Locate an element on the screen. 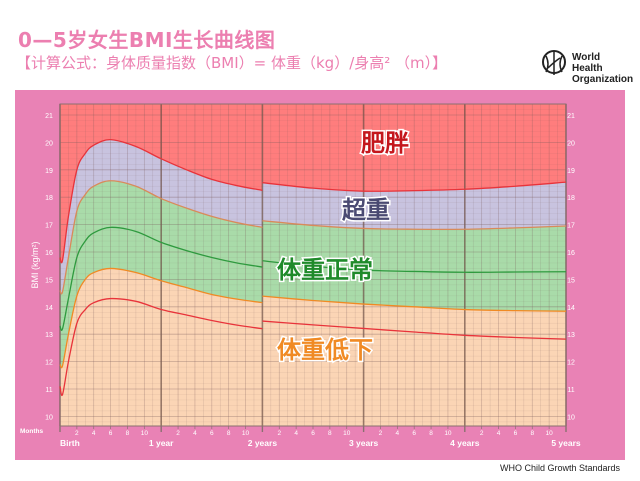 The height and width of the screenshot is (481, 640). zone-label: 体重正常 is located at coordinates (325, 270).